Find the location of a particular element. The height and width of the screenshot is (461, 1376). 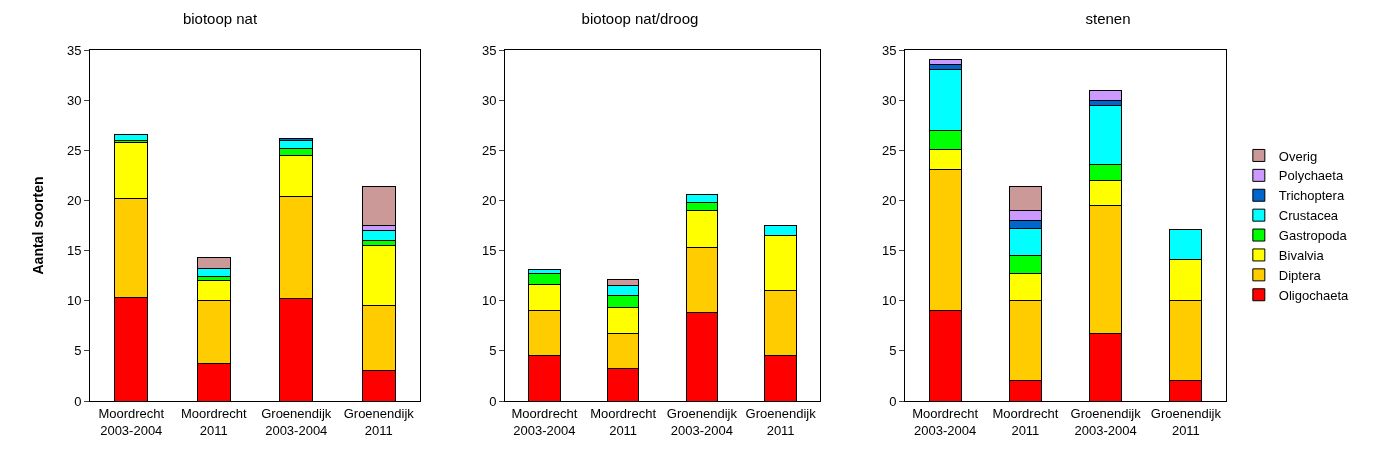

chart-title: biotoop nat/droog is located at coordinates (640, 19).